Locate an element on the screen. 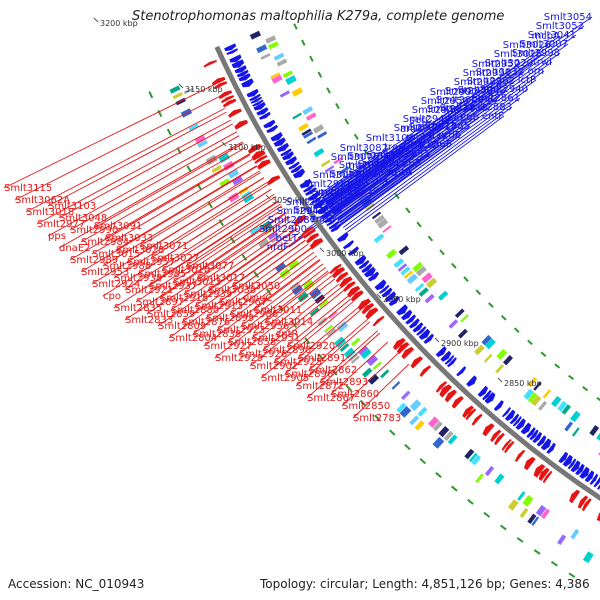 This screenshot has height=600, width=600. gene-label: Smlt2783 is located at coordinates (377, 418).